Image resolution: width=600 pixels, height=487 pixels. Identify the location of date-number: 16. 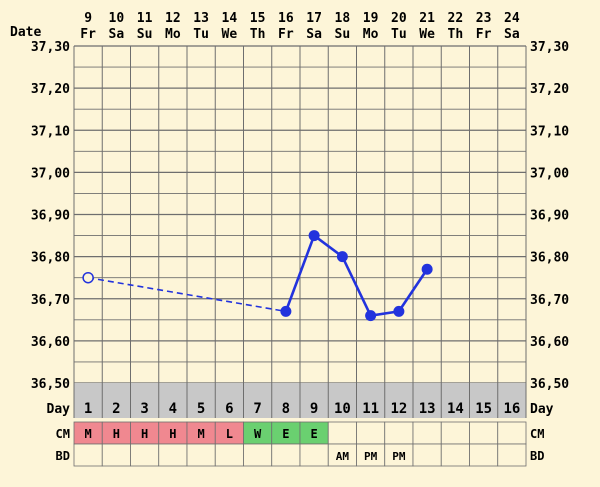
(286, 18).